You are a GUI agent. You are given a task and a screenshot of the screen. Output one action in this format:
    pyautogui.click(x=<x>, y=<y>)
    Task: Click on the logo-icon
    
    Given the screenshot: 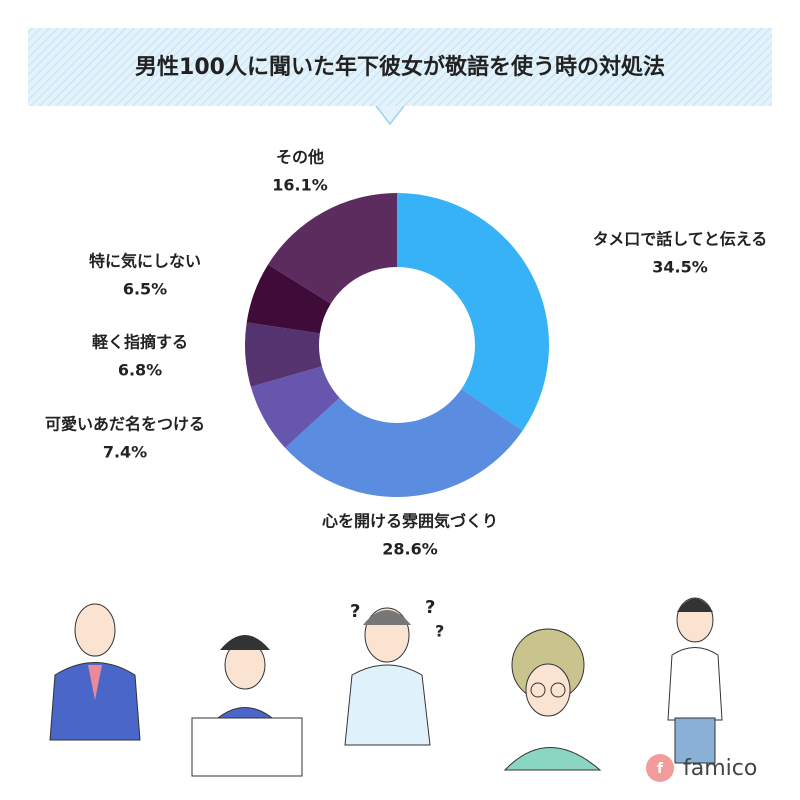 What is the action you would take?
    pyautogui.click(x=660, y=768)
    